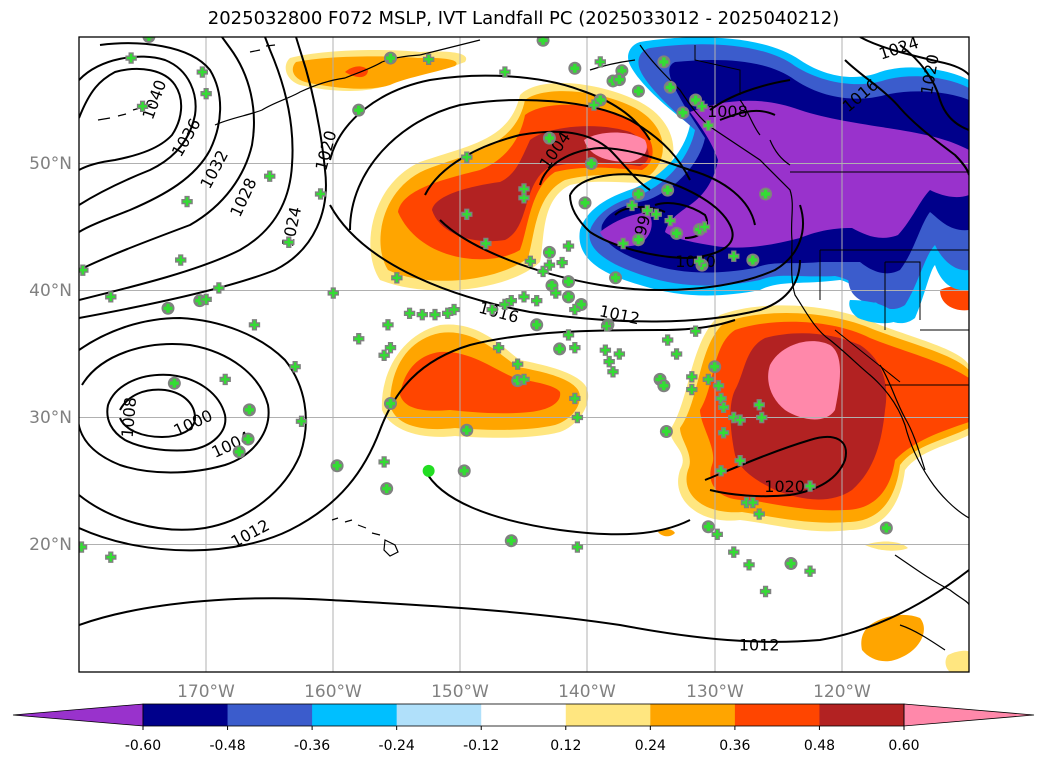  Describe the element at coordinates (460, 692) in the screenshot. I see `lon-label-150w: 150°W` at that location.